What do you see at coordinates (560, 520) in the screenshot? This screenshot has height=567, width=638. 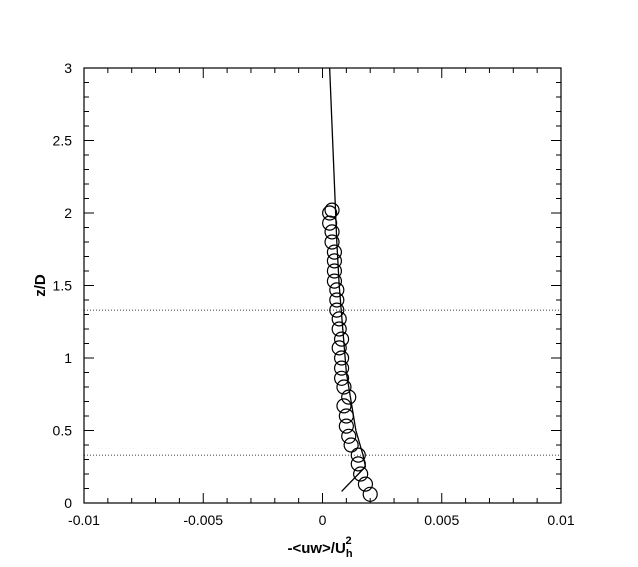 I see `x-tick-label: 0.01` at bounding box center [560, 520].